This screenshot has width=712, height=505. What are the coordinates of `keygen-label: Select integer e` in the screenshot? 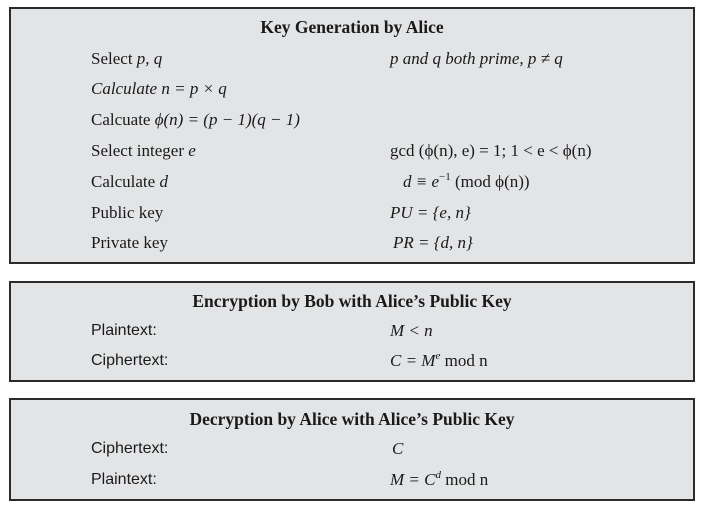 It's located at (143, 150).